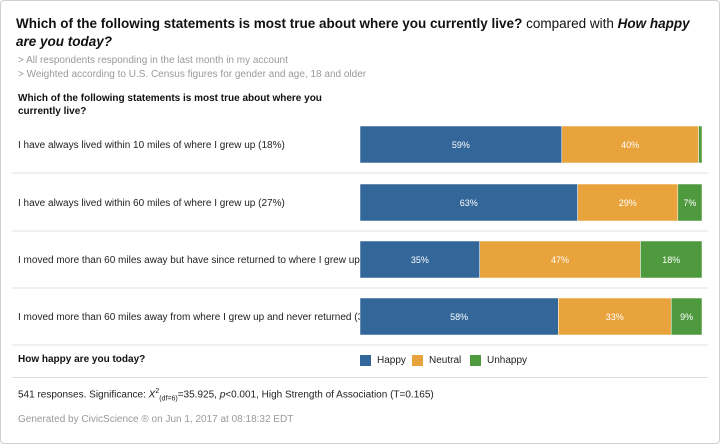 The height and width of the screenshot is (444, 720). I want to click on data-label: 35%, so click(420, 260).